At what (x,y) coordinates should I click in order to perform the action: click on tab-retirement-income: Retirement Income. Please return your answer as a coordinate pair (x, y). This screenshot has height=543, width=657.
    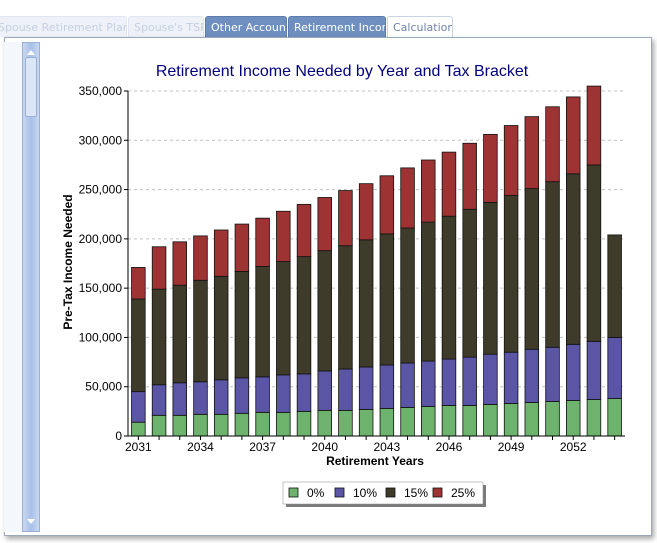
    Looking at the image, I should click on (337, 26).